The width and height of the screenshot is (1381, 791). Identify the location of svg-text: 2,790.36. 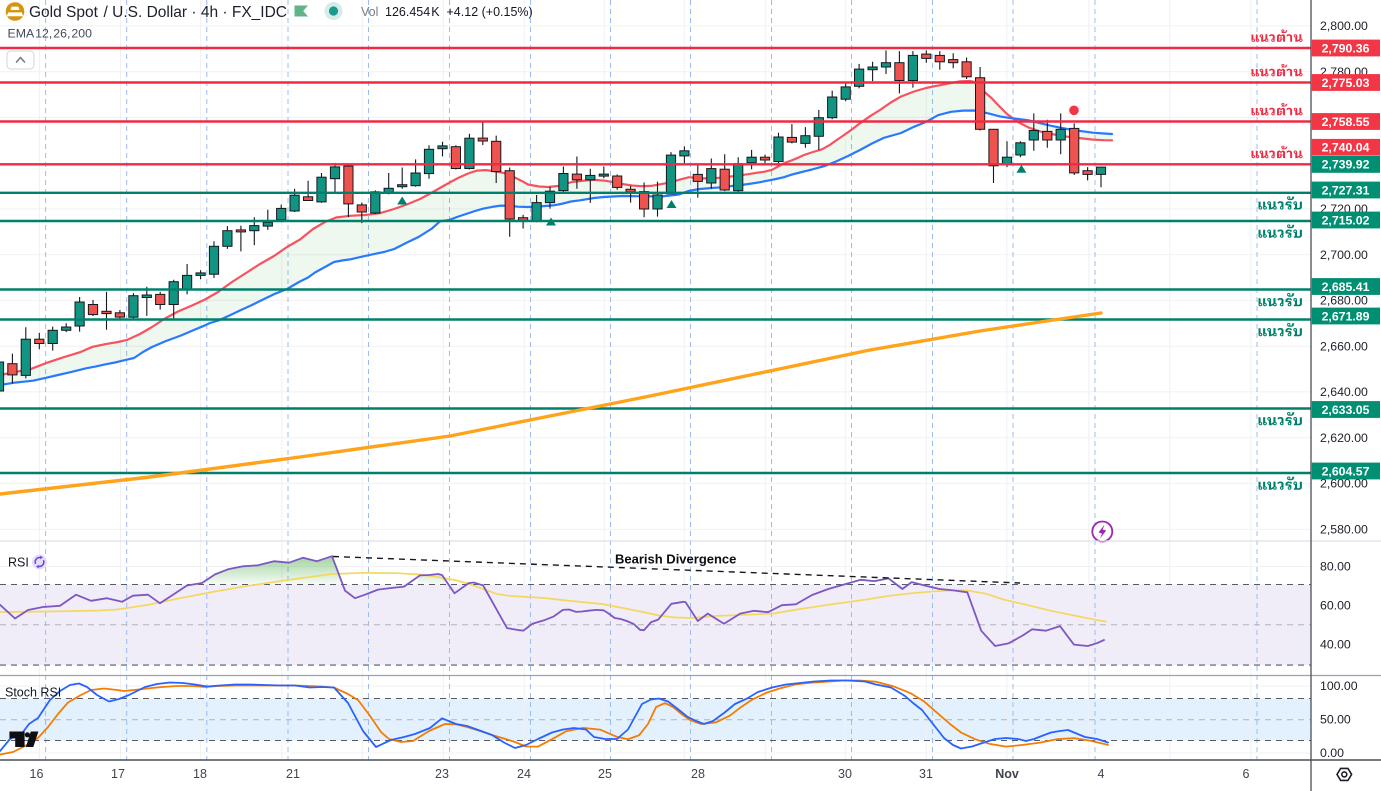
(1346, 48).